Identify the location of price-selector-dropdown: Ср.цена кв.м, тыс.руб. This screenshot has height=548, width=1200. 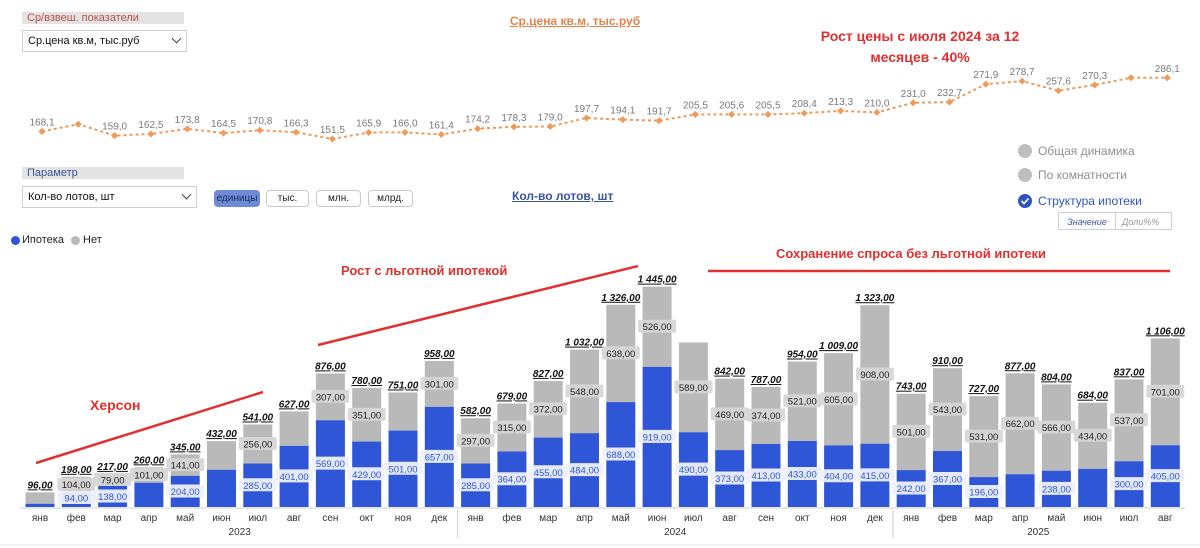
(104, 41).